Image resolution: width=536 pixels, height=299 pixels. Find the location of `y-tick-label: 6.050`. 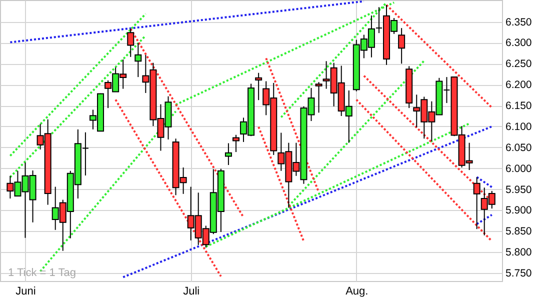

y-tick-label: 6.050 is located at coordinates (519, 148).